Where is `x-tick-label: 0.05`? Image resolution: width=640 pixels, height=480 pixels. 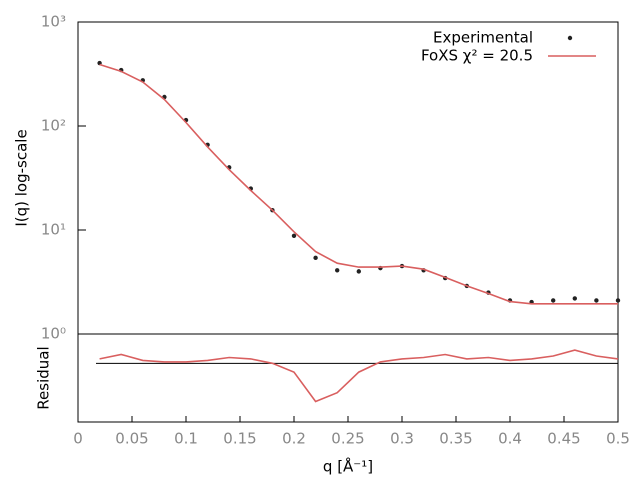 x-tick-label: 0.05 is located at coordinates (131, 439).